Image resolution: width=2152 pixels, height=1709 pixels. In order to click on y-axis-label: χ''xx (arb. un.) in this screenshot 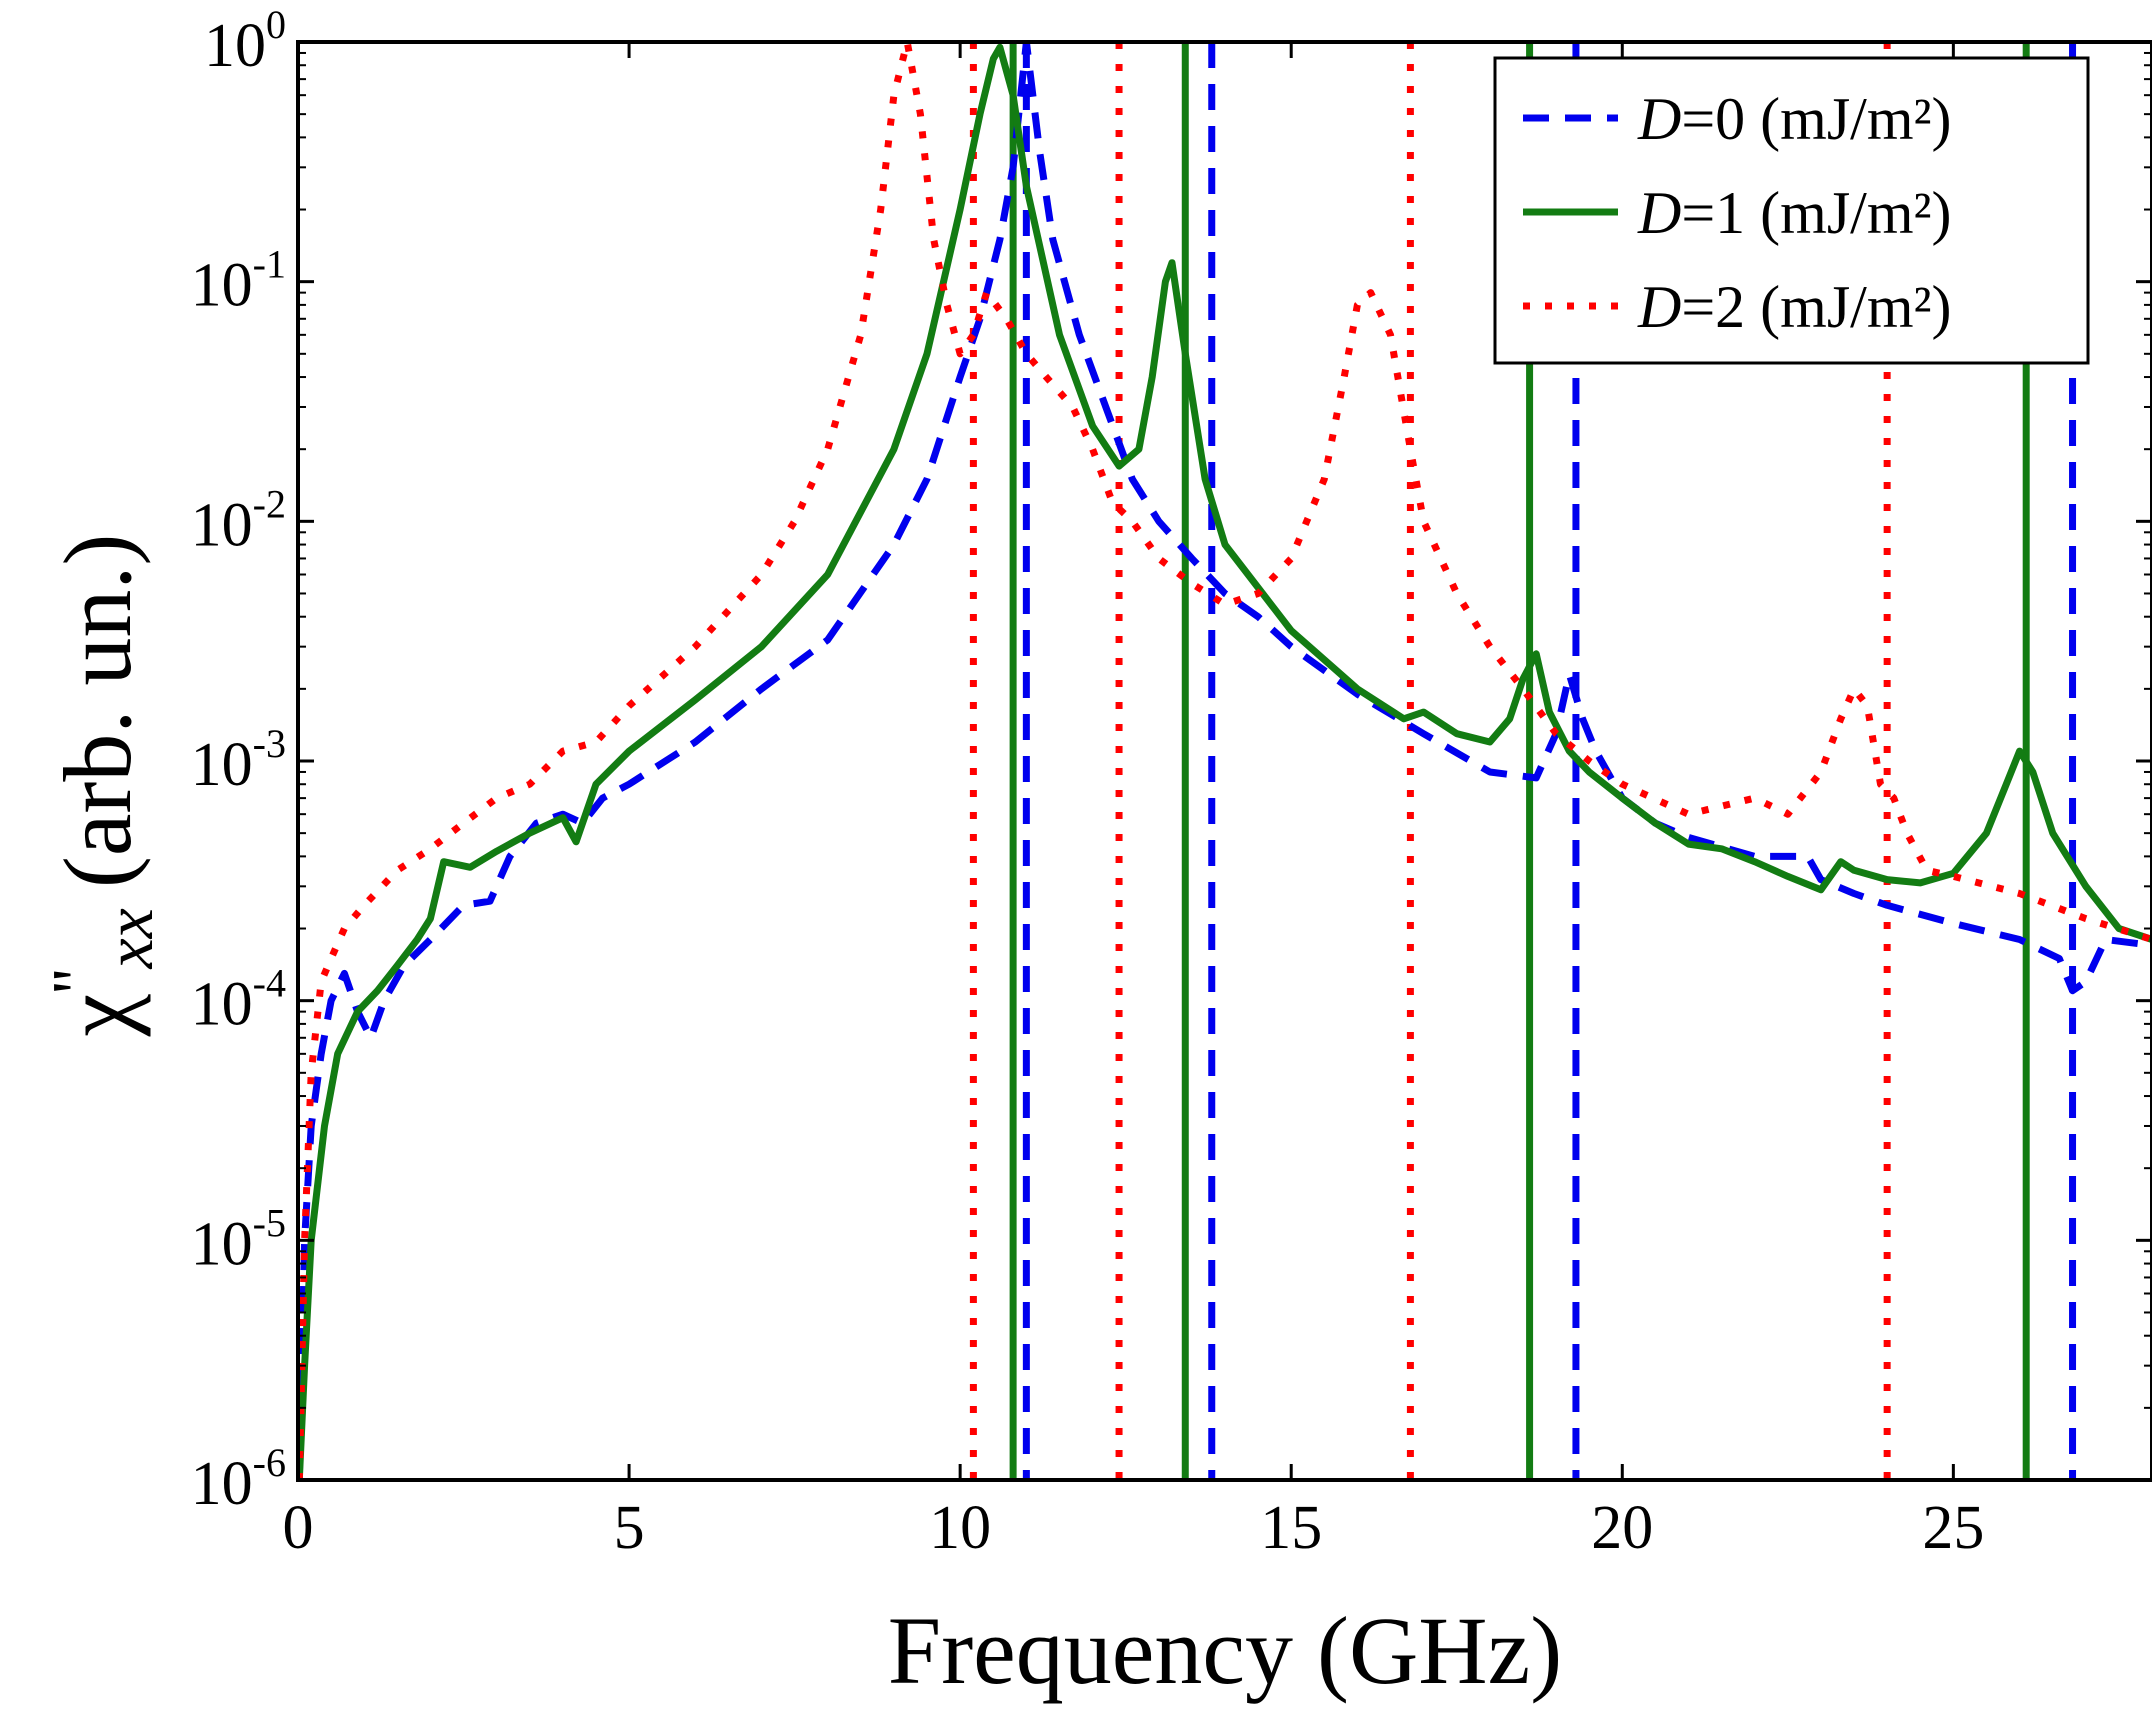, I will do `click(103, 786)`.